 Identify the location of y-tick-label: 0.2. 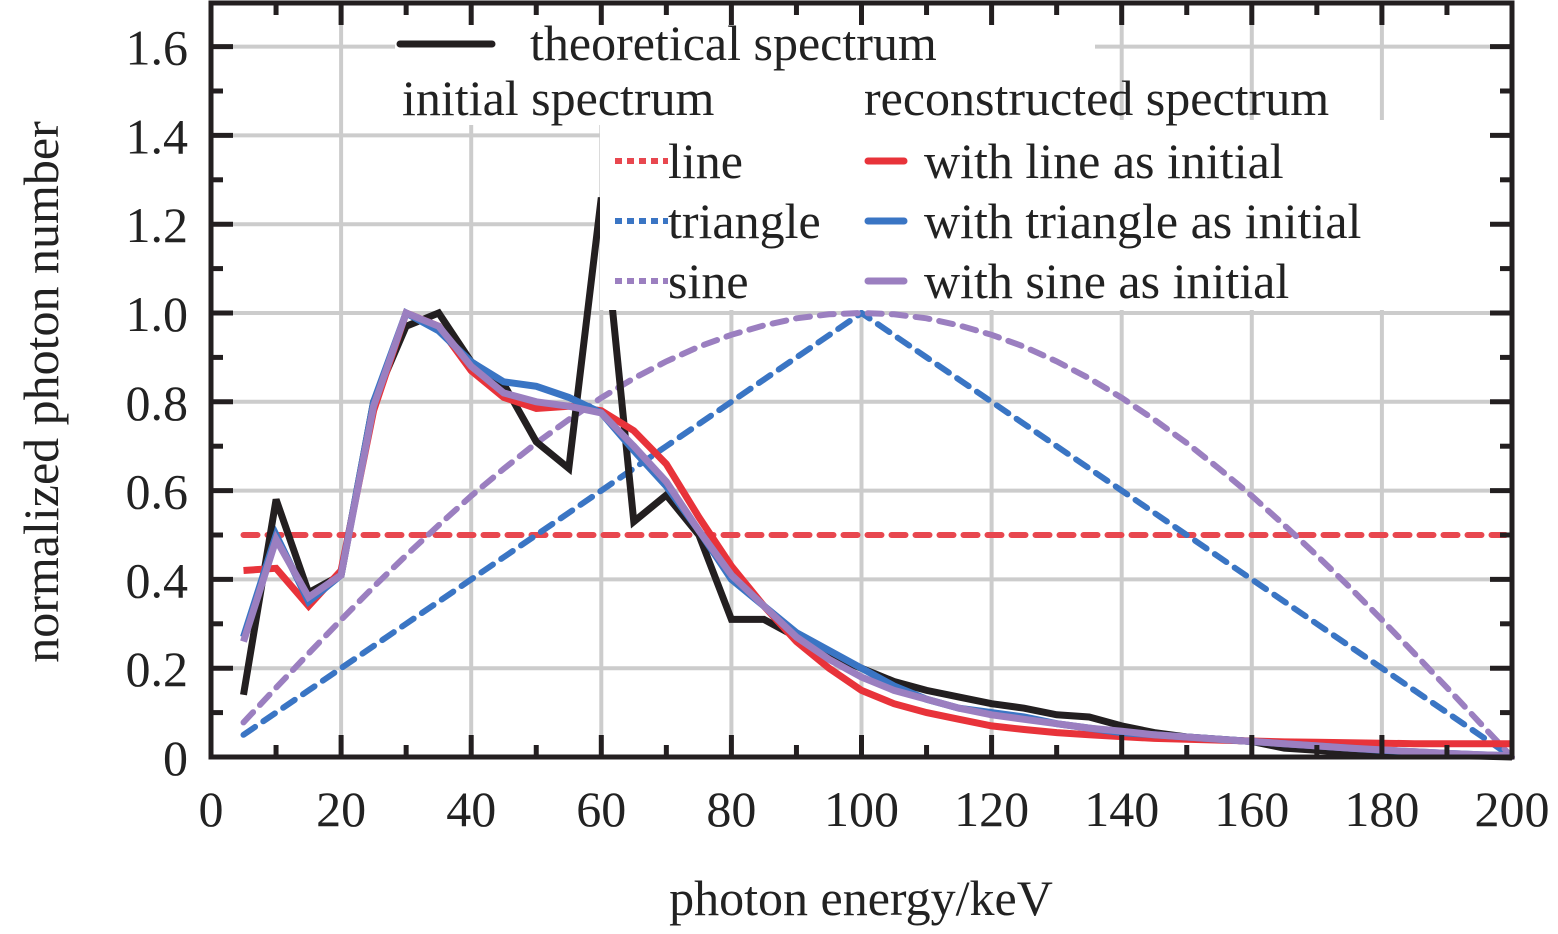
(157, 669).